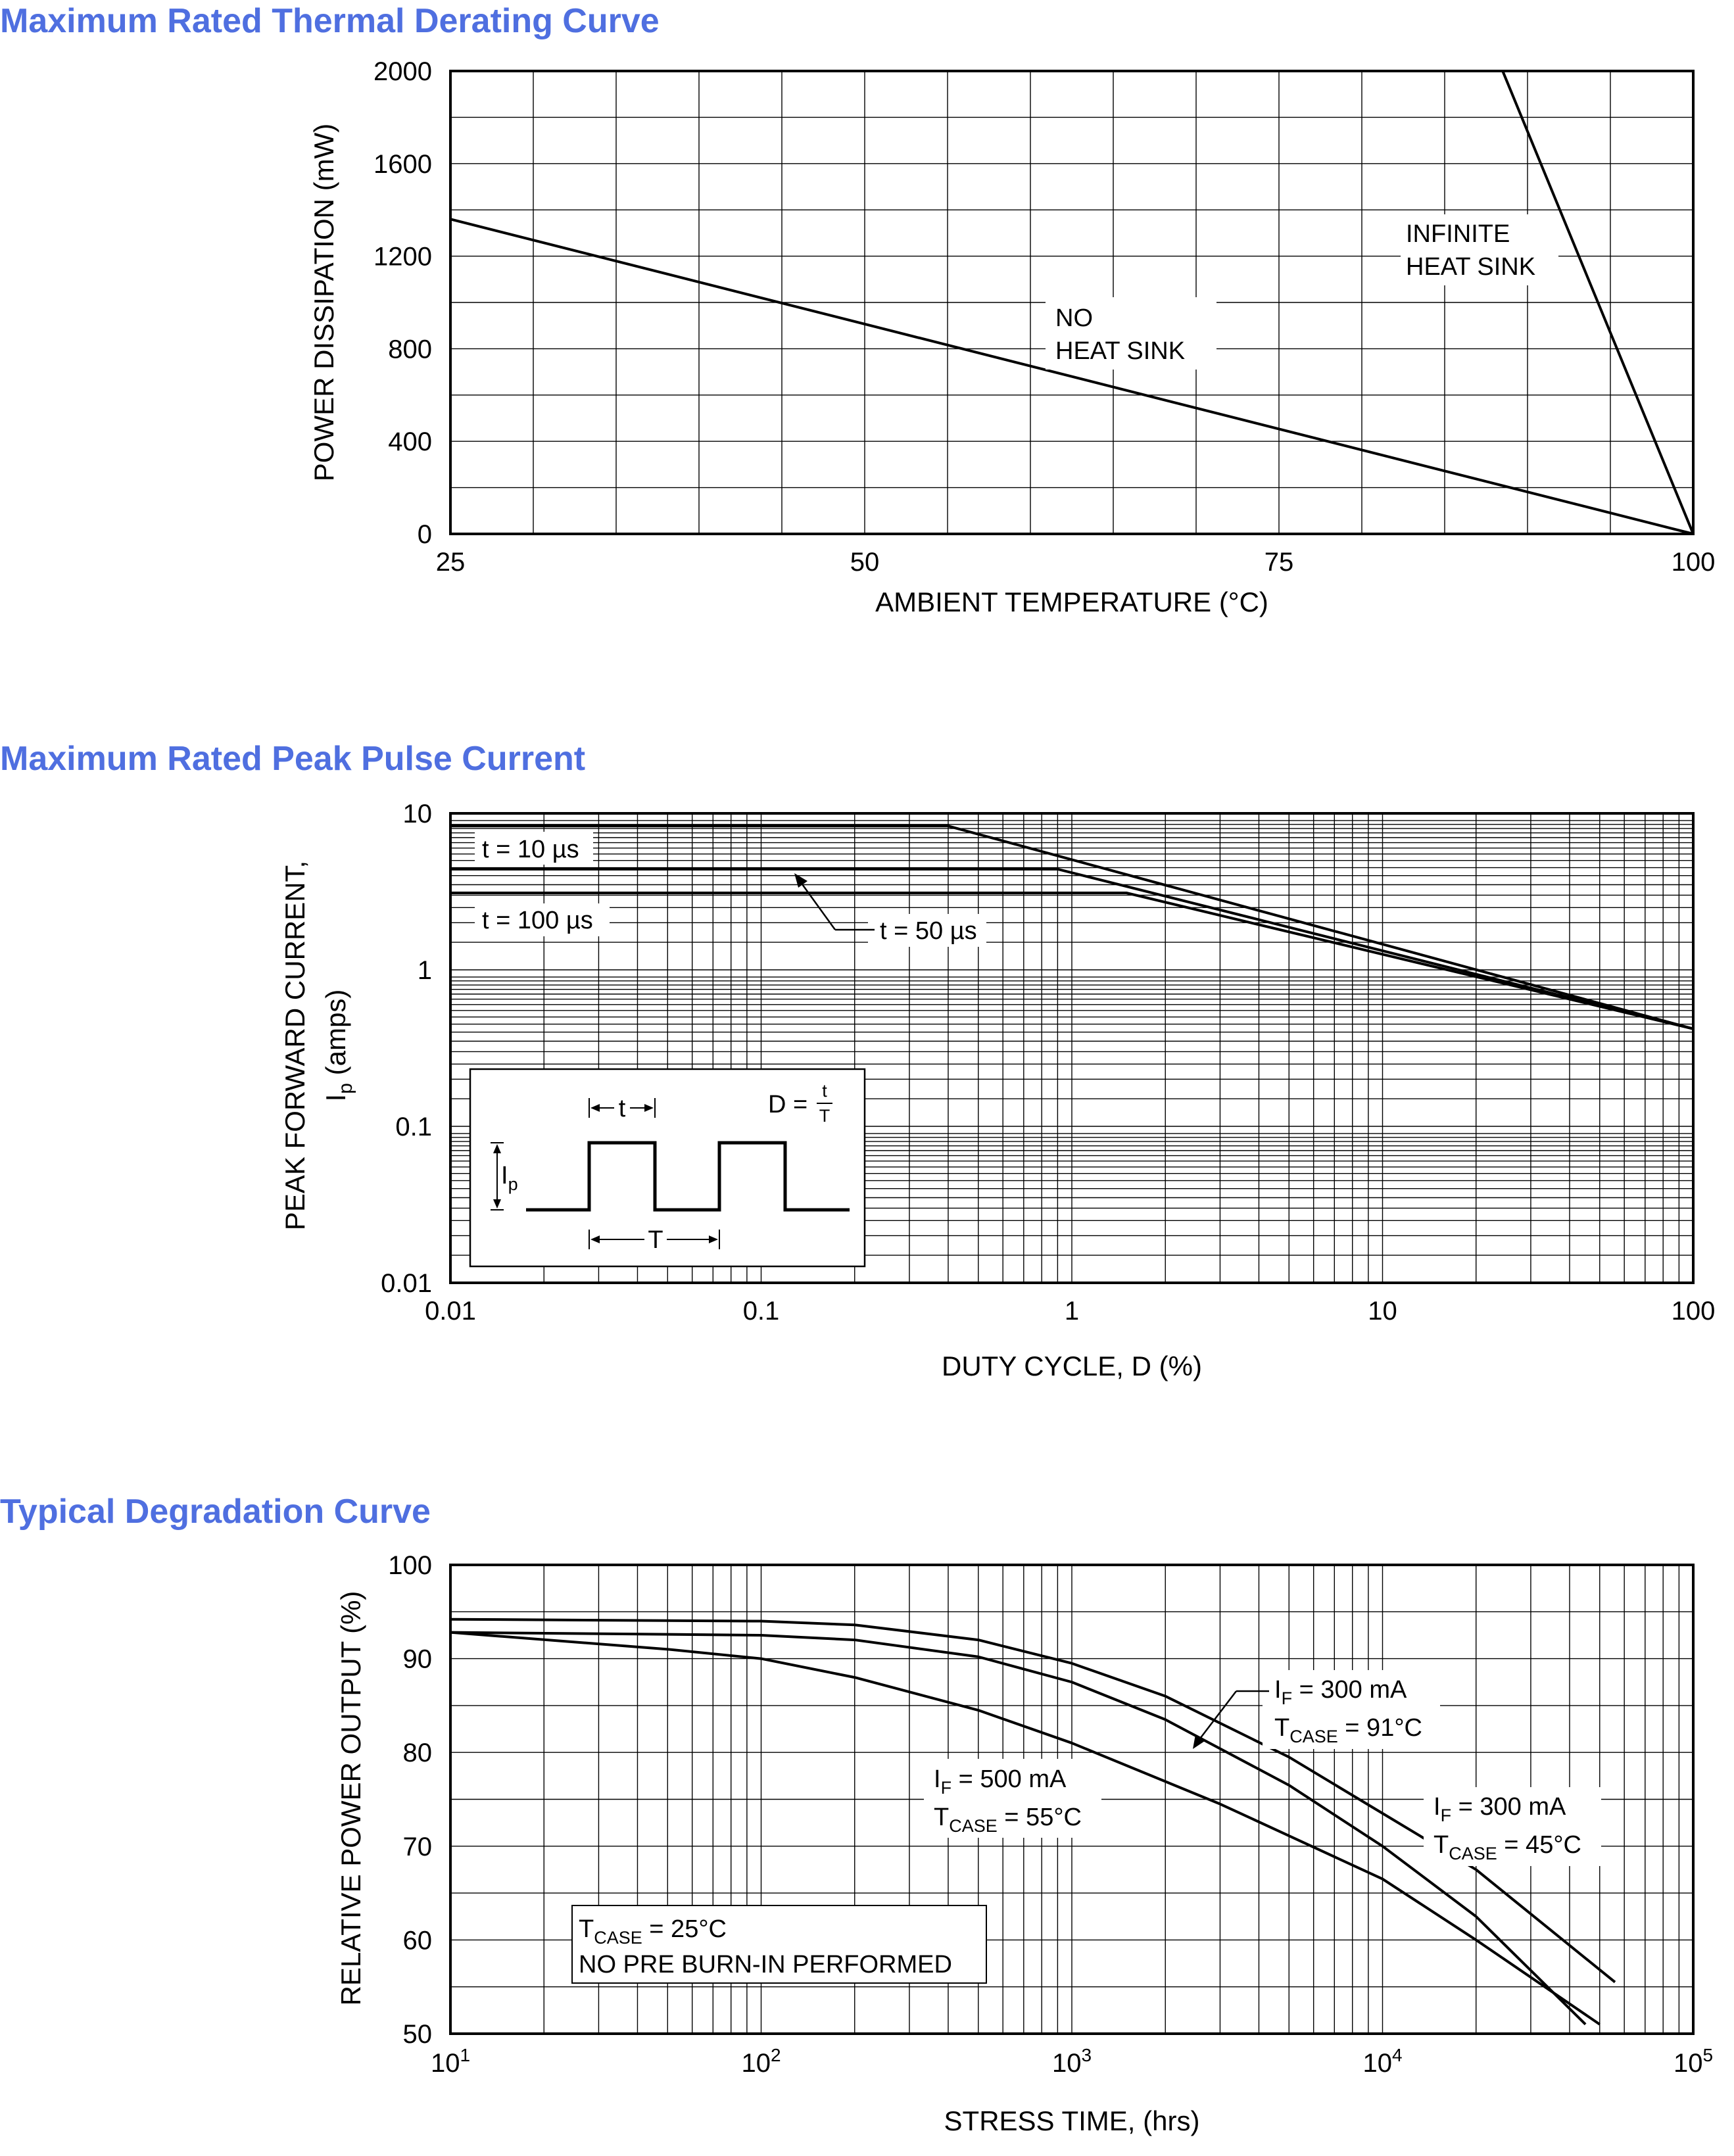 The width and height of the screenshot is (1734, 2156). Describe the element at coordinates (1217, 1716) in the screenshot. I see `label-91-arrow-line` at that location.